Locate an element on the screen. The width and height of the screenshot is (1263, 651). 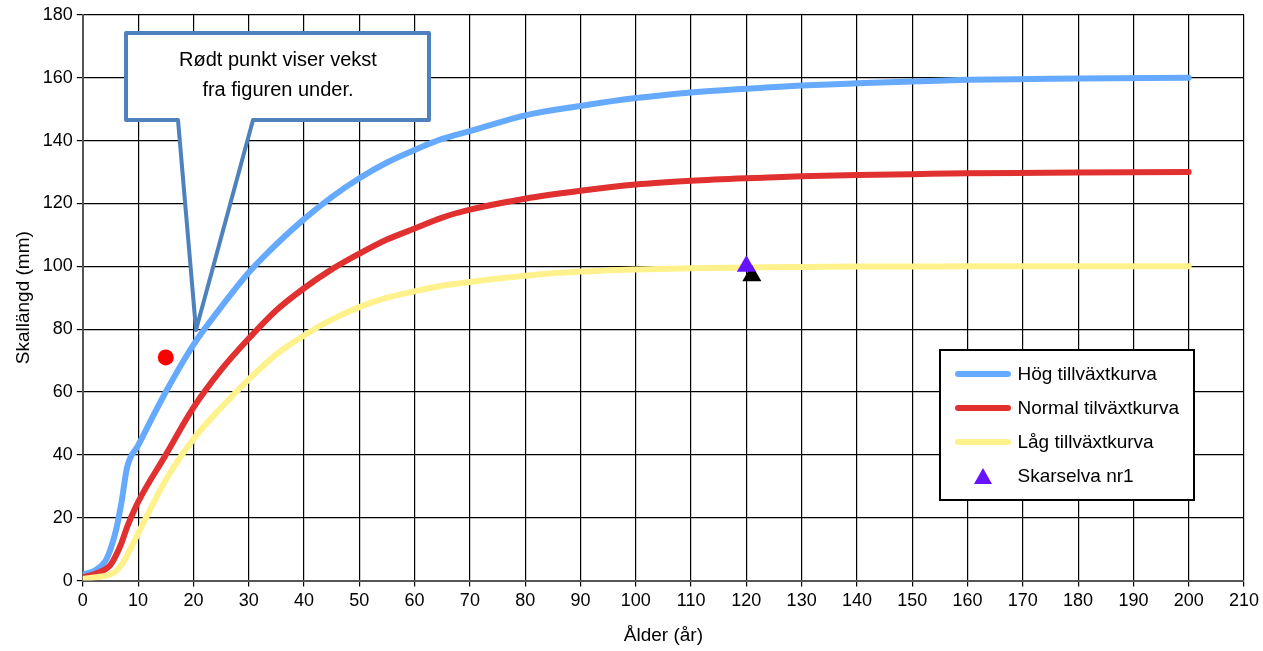
x-tick-label: 140 is located at coordinates (856, 600).